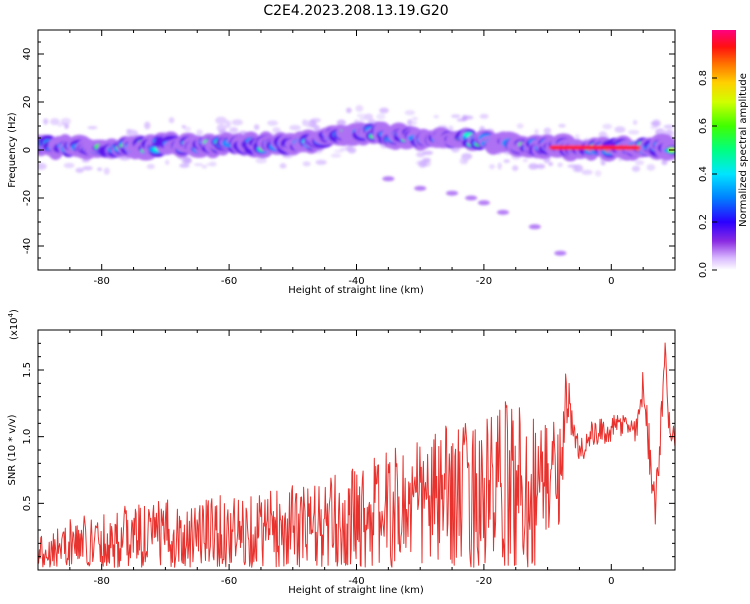 Image resolution: width=750 pixels, height=604 pixels. Describe the element at coordinates (27, 54) in the screenshot. I see `y-tick-label: 40` at that location.